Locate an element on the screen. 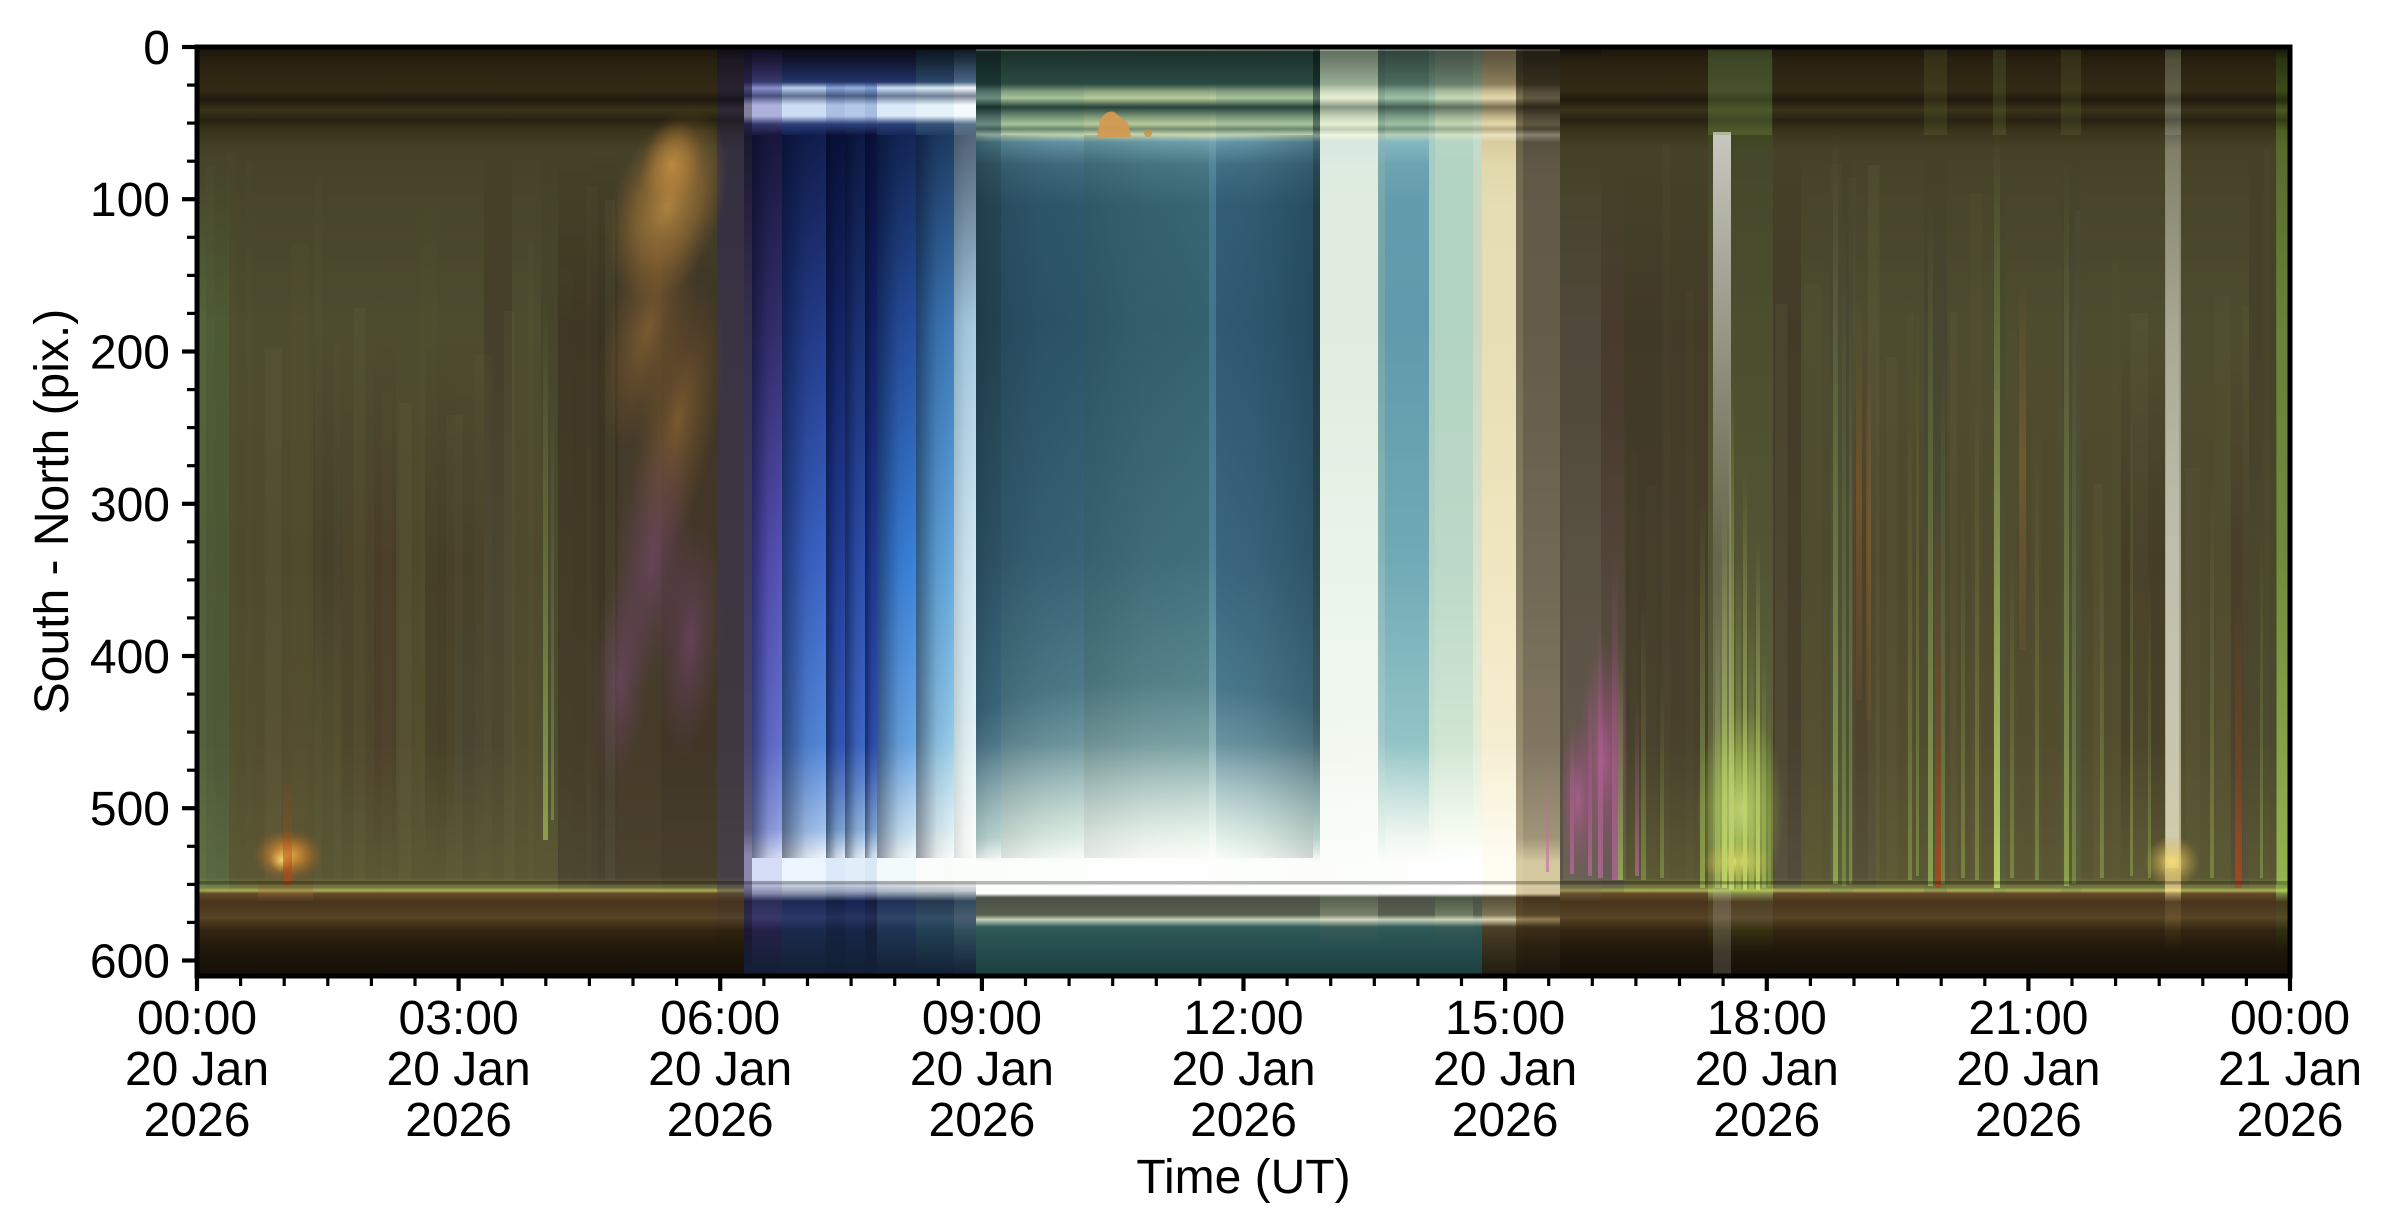 Image resolution: width=2385 pixels, height=1227 pixels. svg-text: 500 is located at coordinates (130, 809).